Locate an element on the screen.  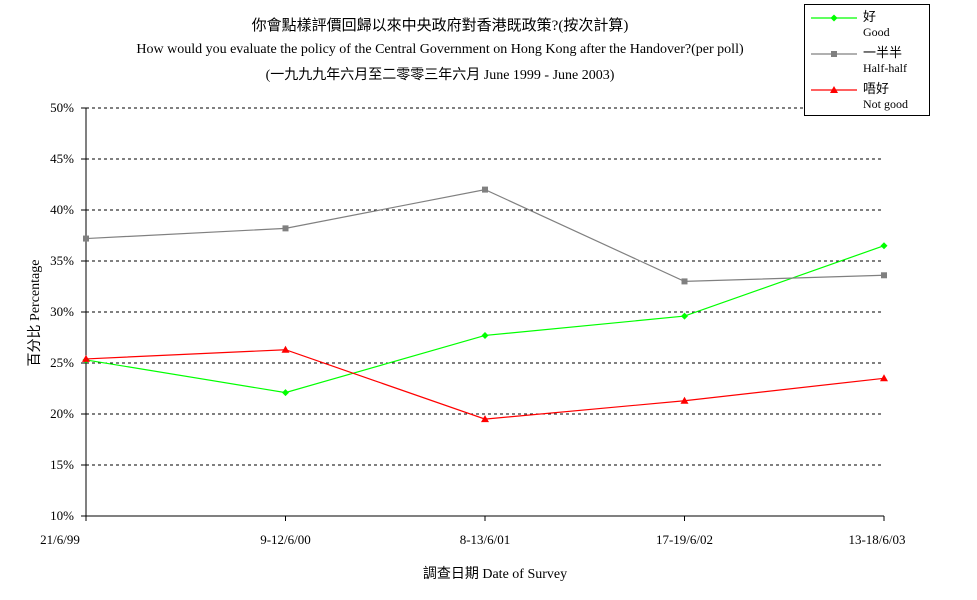
y-tick-label: 15% is located at coordinates (62, 464).